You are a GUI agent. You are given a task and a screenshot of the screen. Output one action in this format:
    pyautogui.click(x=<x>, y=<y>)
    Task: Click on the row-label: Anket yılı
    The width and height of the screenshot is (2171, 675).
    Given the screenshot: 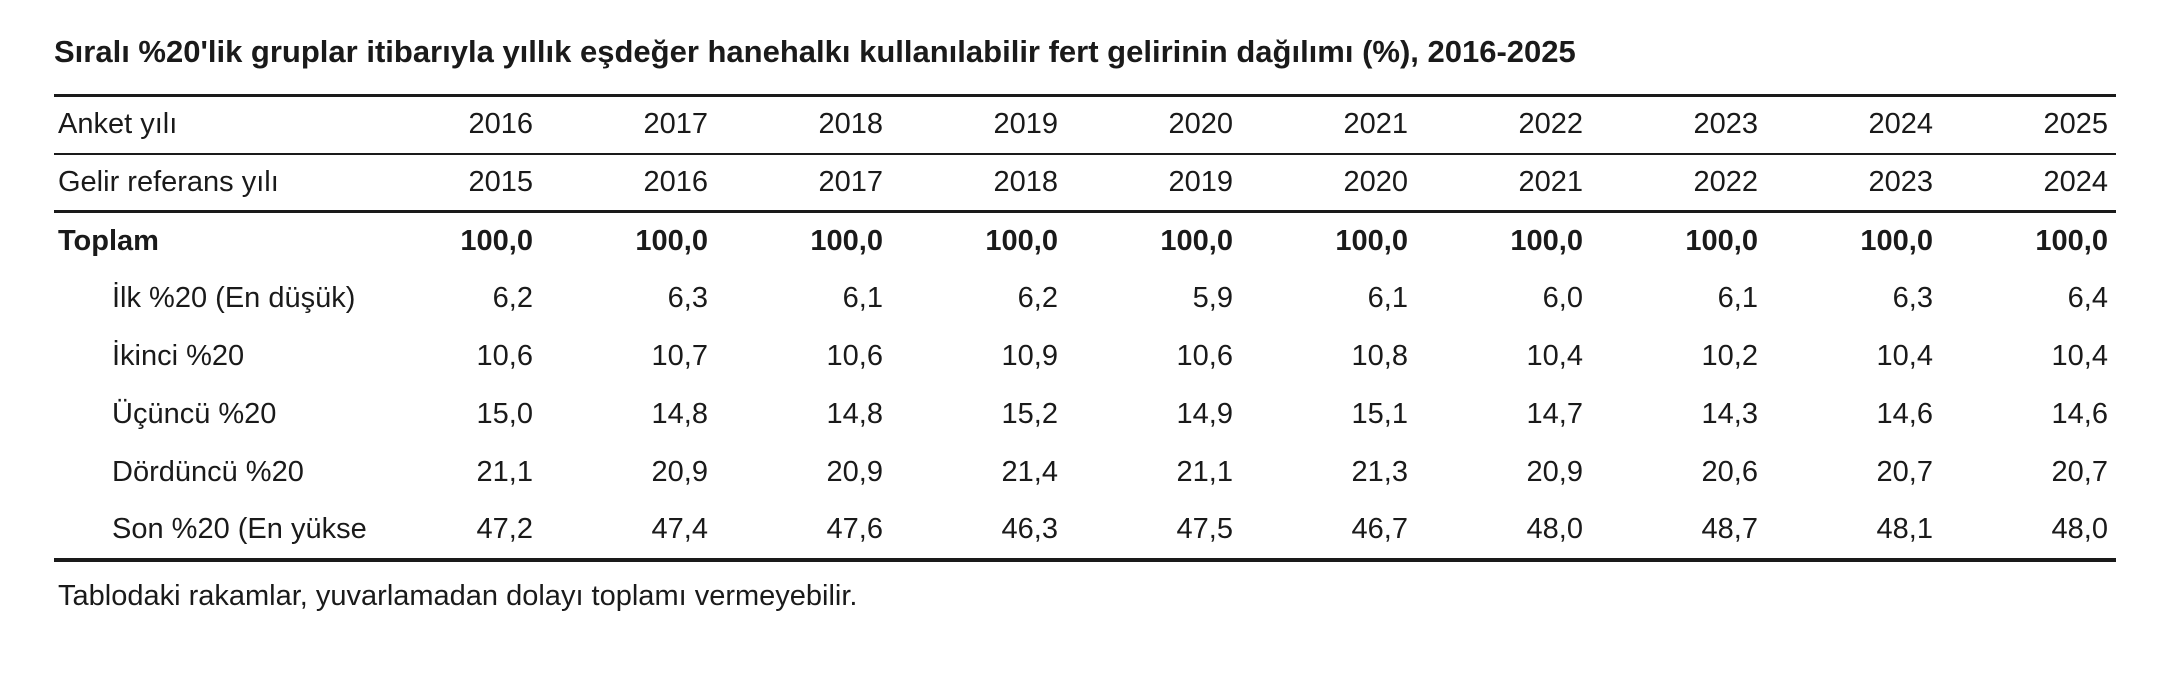 What is the action you would take?
    pyautogui.click(x=118, y=124)
    